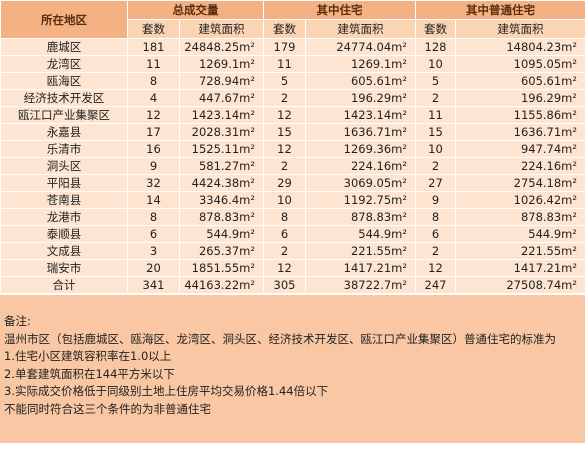  Describe the element at coordinates (221, 268) in the screenshot. I see `value-cell: 1851.55m²` at that location.